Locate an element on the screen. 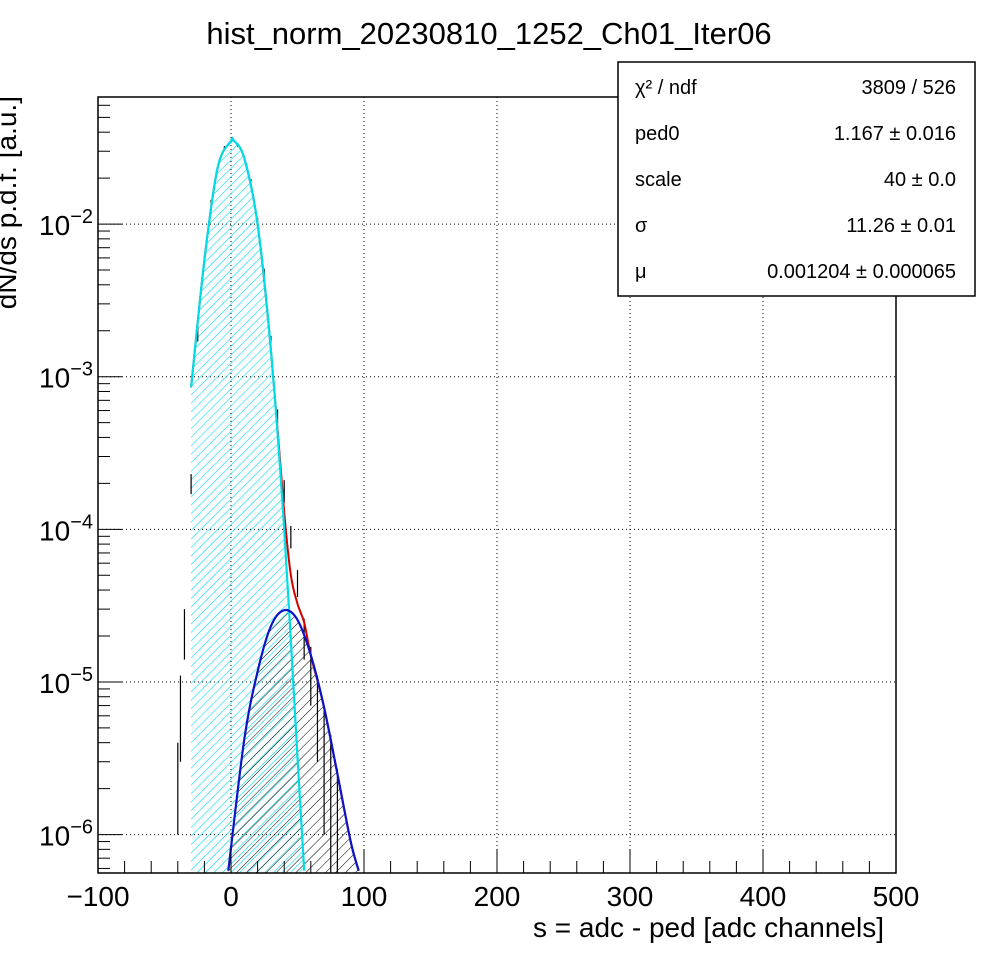 The height and width of the screenshot is (972, 996). x-tick-label: 200 is located at coordinates (497, 896).